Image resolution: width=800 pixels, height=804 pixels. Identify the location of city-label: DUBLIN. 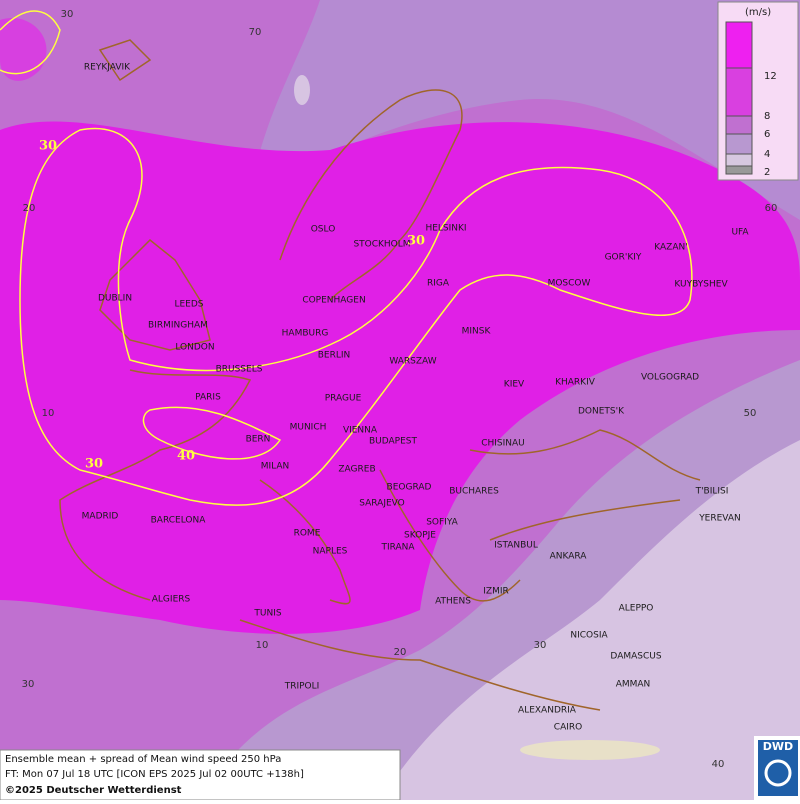
(115, 299).